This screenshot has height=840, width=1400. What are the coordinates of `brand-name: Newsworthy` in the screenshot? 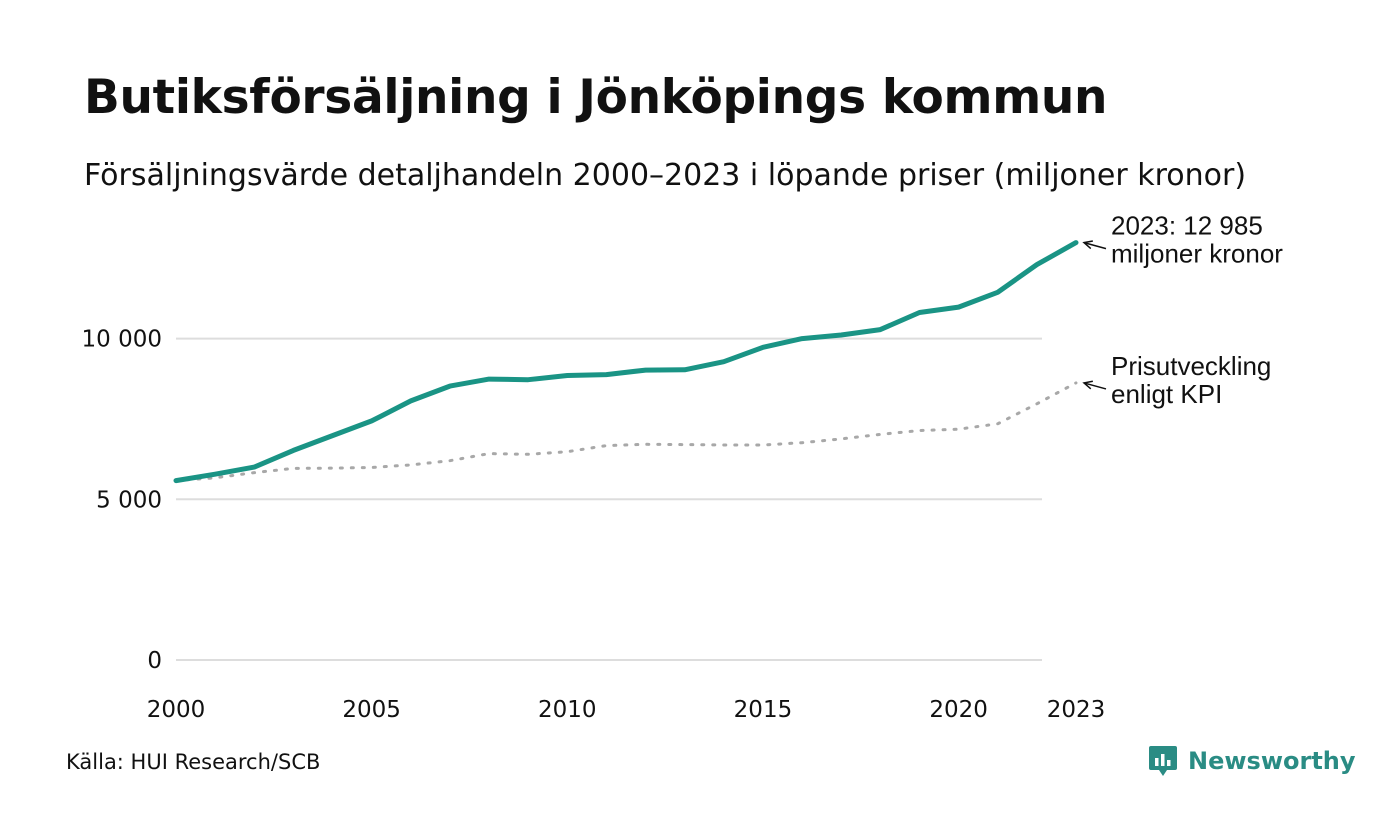 It's located at (1272, 761).